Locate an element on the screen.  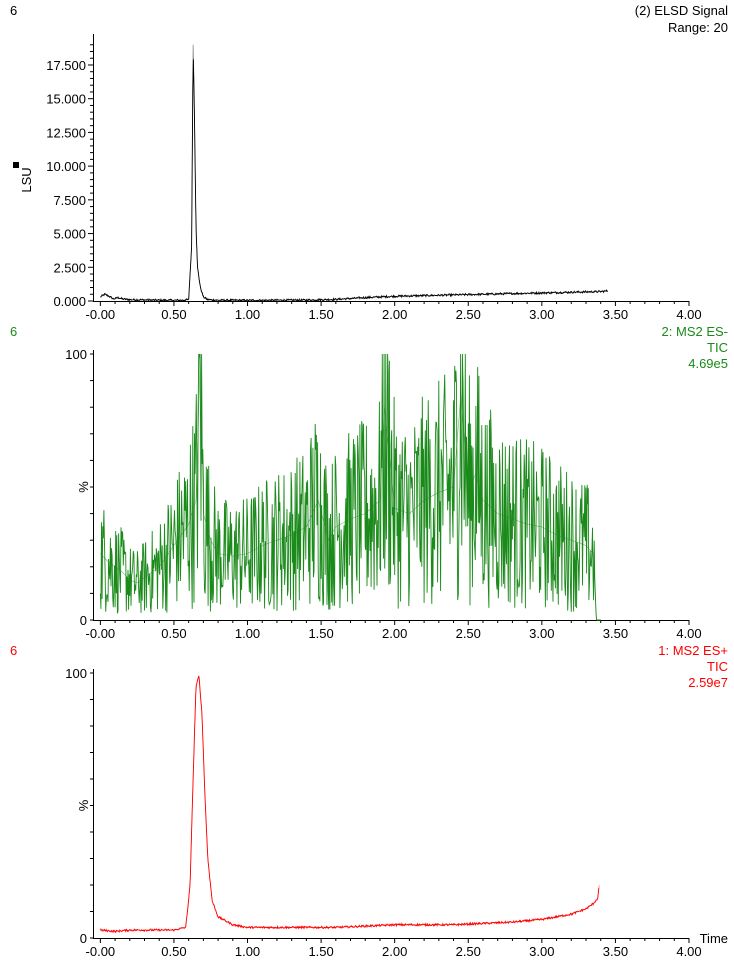
panel-title: (2) ELSD Signal is located at coordinates (681, 10).